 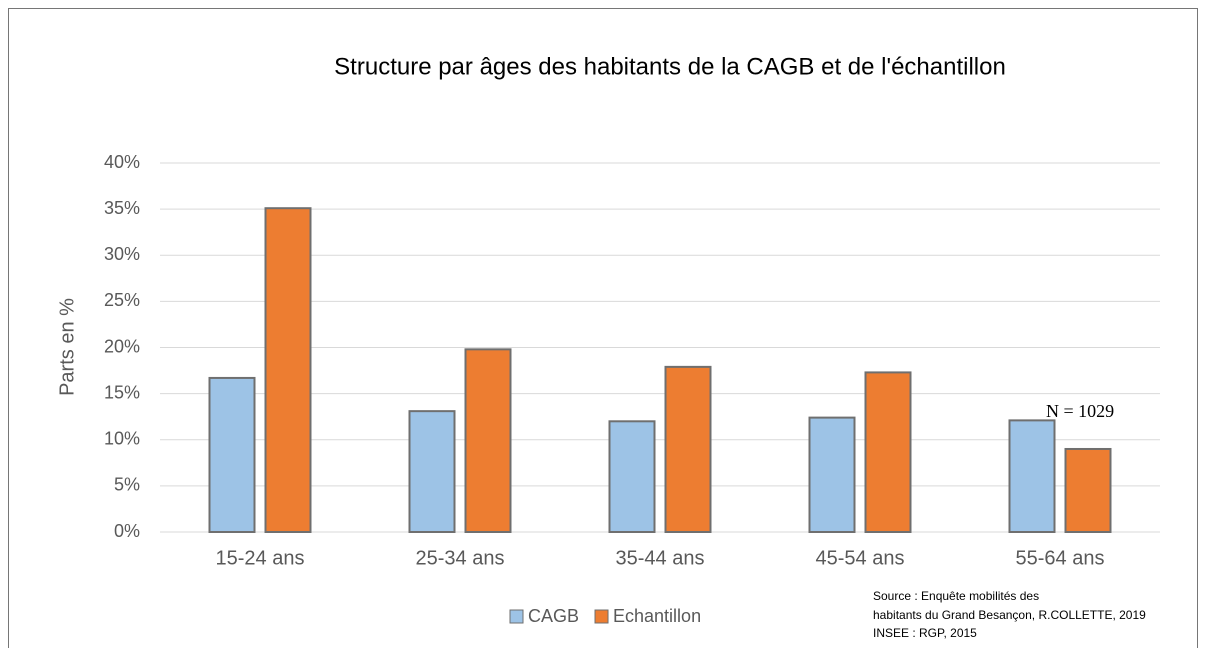 What do you see at coordinates (1060, 558) in the screenshot?
I see `x-tick-label: 55-64 ans` at bounding box center [1060, 558].